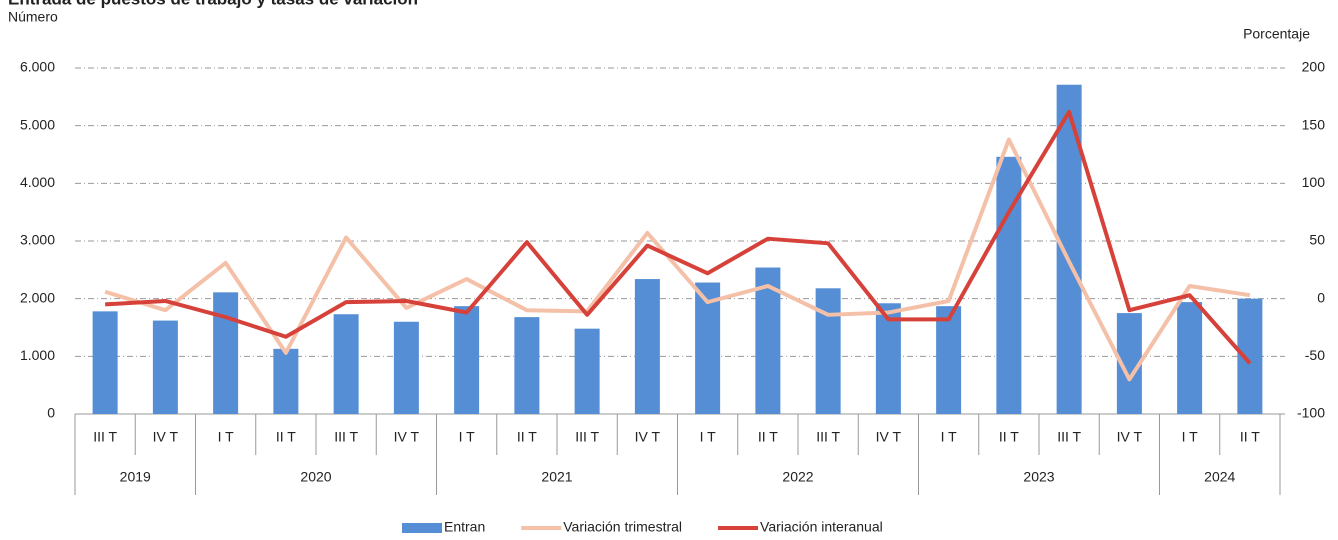  Describe the element at coordinates (37, 240) in the screenshot. I see `y-tick-label: 3.000` at that location.